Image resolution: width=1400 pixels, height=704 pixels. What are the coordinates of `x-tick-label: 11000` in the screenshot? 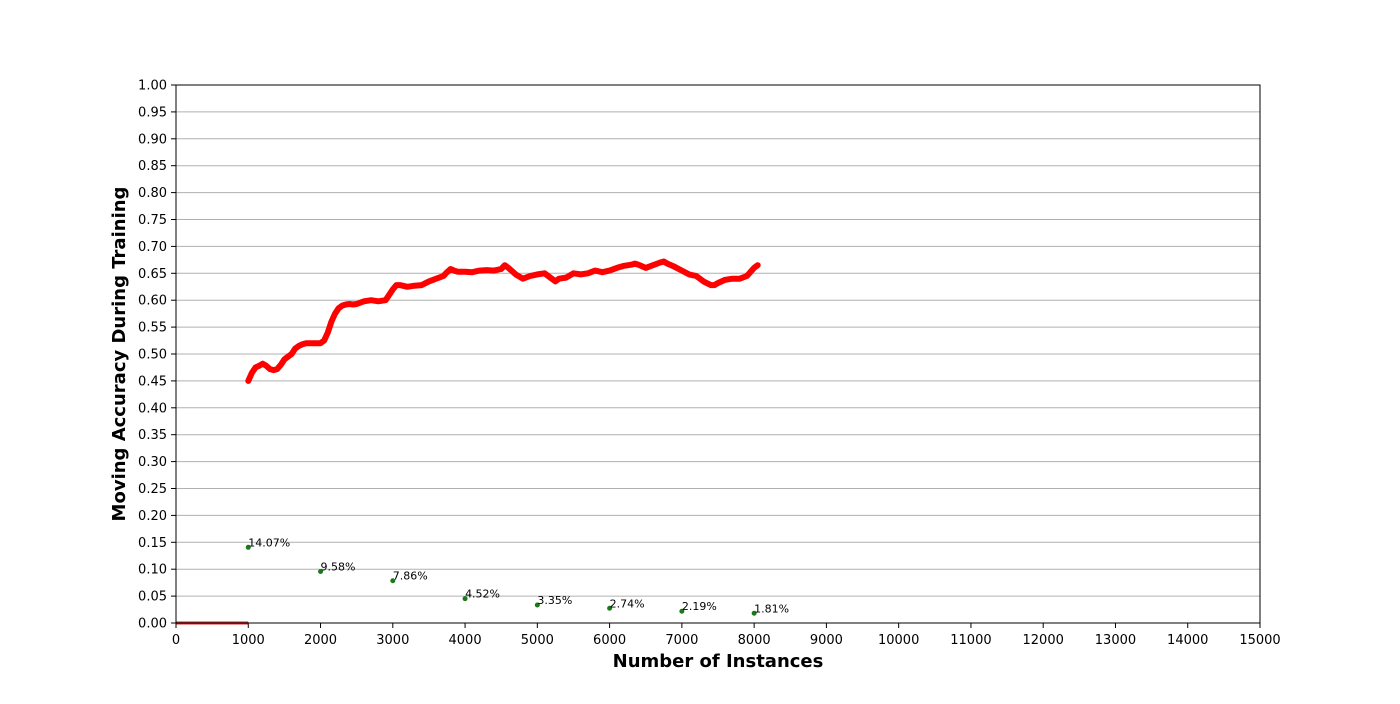 It's located at (970, 640).